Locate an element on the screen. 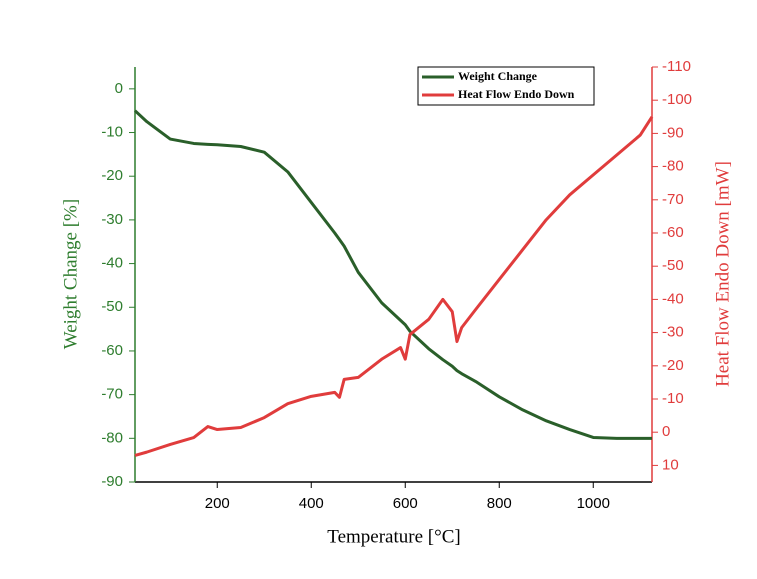 The width and height of the screenshot is (757, 579). y-tick-label: -20 is located at coordinates (112, 175).